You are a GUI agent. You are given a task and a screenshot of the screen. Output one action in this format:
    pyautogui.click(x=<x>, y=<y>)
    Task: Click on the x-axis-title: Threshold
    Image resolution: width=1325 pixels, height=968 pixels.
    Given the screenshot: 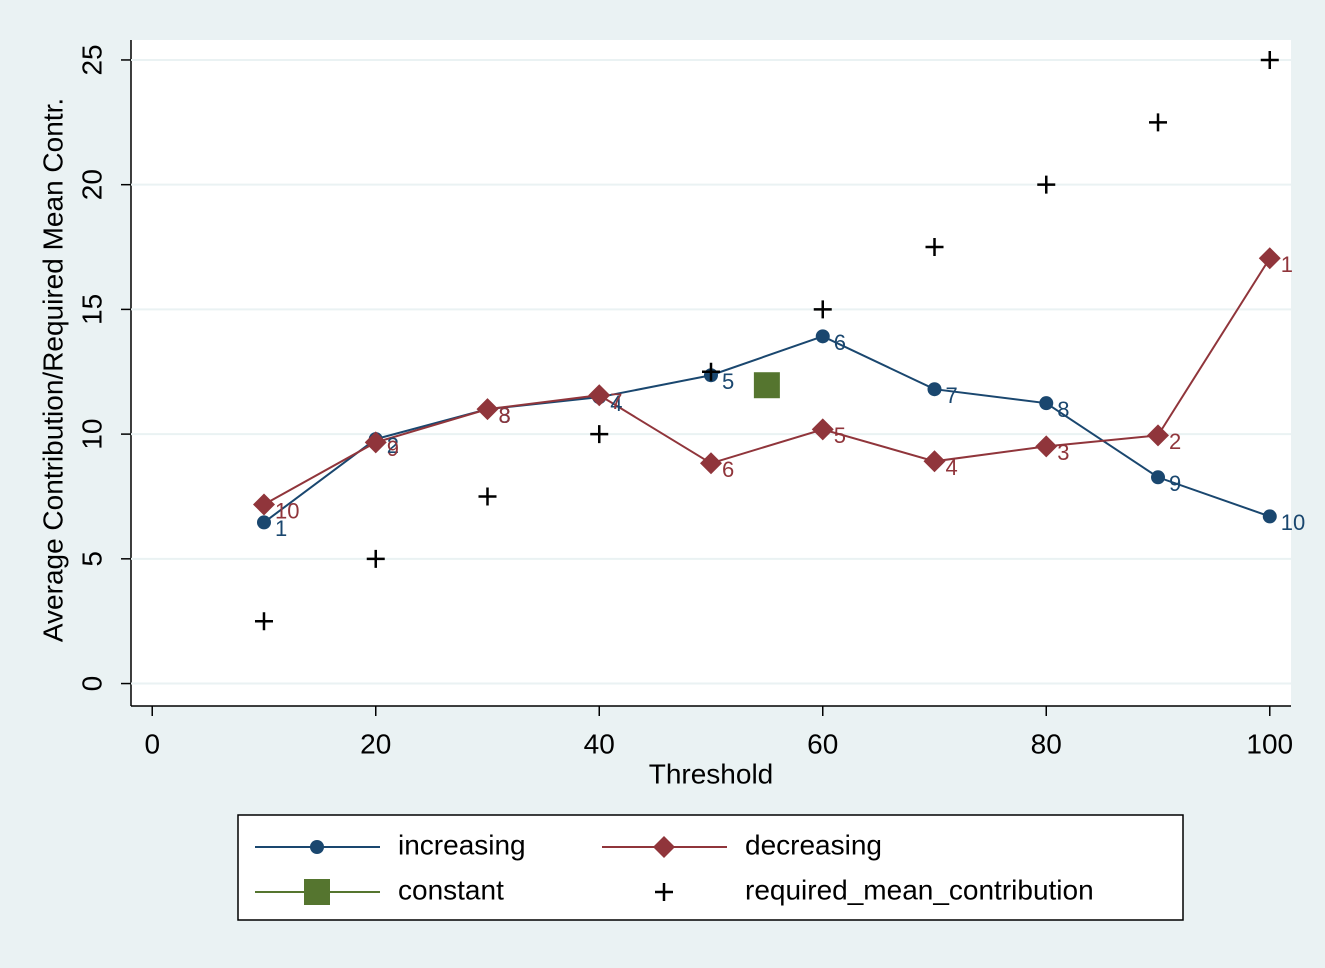 What is the action you would take?
    pyautogui.click(x=711, y=773)
    